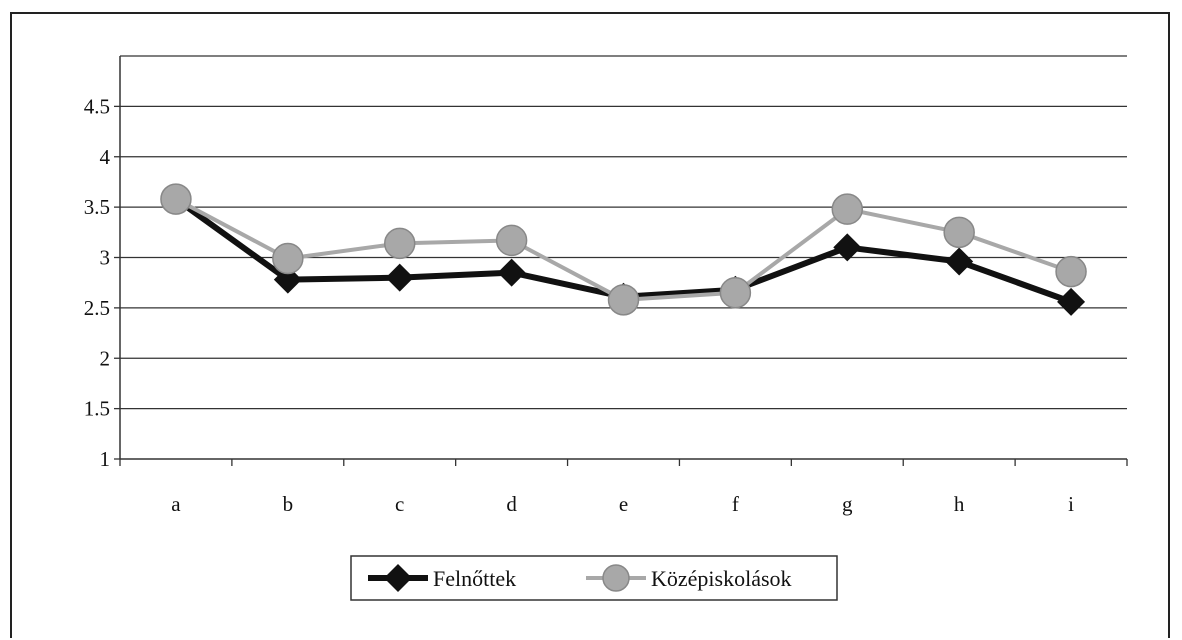 Image resolution: width=1182 pixels, height=640 pixels. I want to click on y-tick-label: 1.5, so click(97, 409).